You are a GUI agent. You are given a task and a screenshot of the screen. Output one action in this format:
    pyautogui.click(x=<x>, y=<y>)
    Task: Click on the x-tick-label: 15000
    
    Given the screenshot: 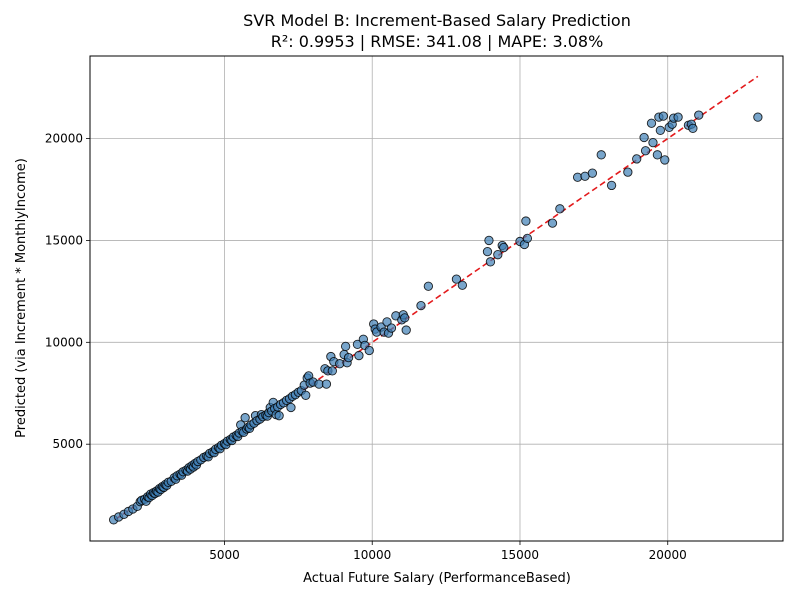 What is the action you would take?
    pyautogui.click(x=520, y=555)
    